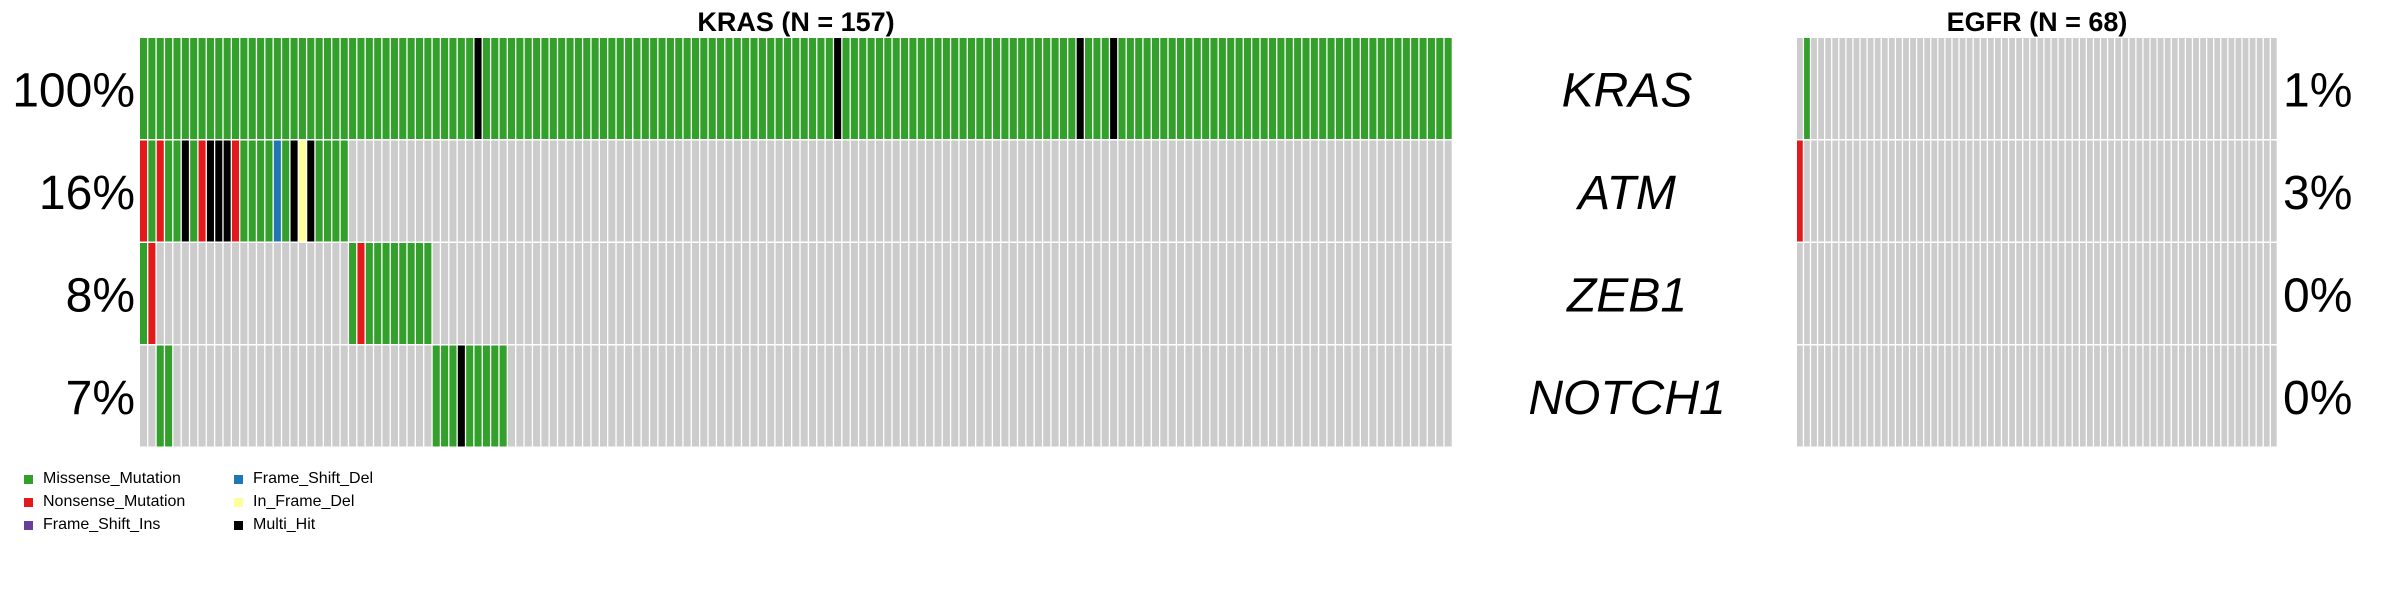 The width and height of the screenshot is (2400, 600). Describe the element at coordinates (100, 398) in the screenshot. I see `percent-label: 7%` at that location.